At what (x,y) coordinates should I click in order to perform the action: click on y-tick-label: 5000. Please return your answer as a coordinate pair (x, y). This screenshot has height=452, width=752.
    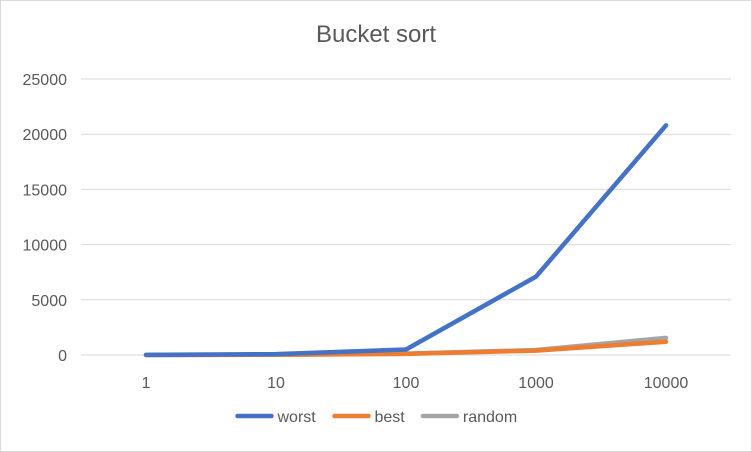
    Looking at the image, I should click on (49, 301).